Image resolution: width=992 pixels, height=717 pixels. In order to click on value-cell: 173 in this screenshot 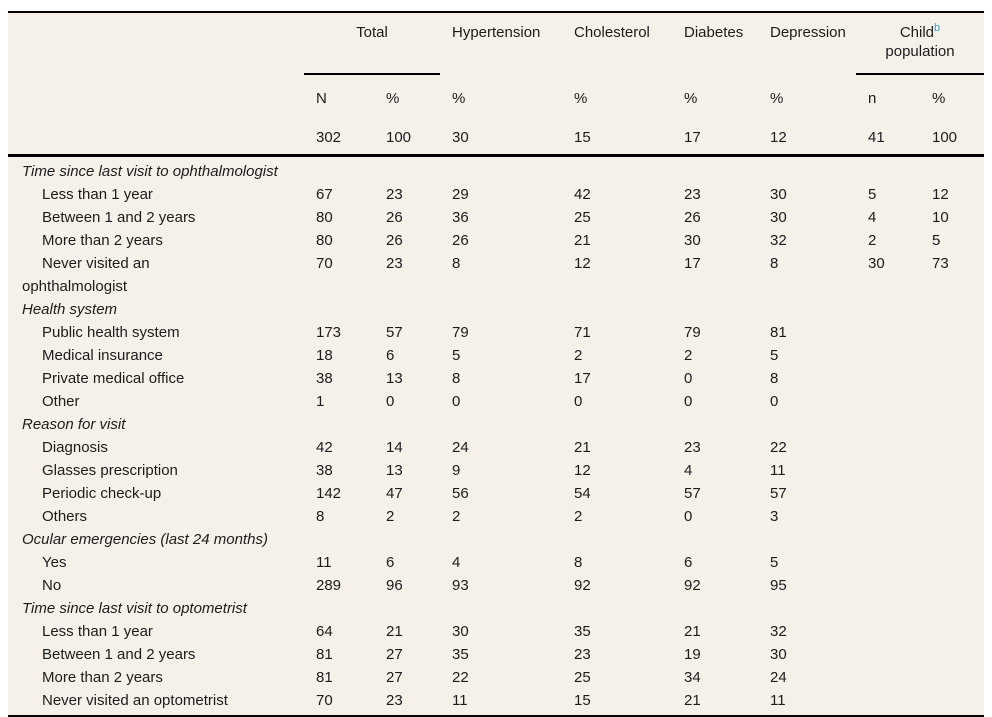, I will do `click(329, 332)`.